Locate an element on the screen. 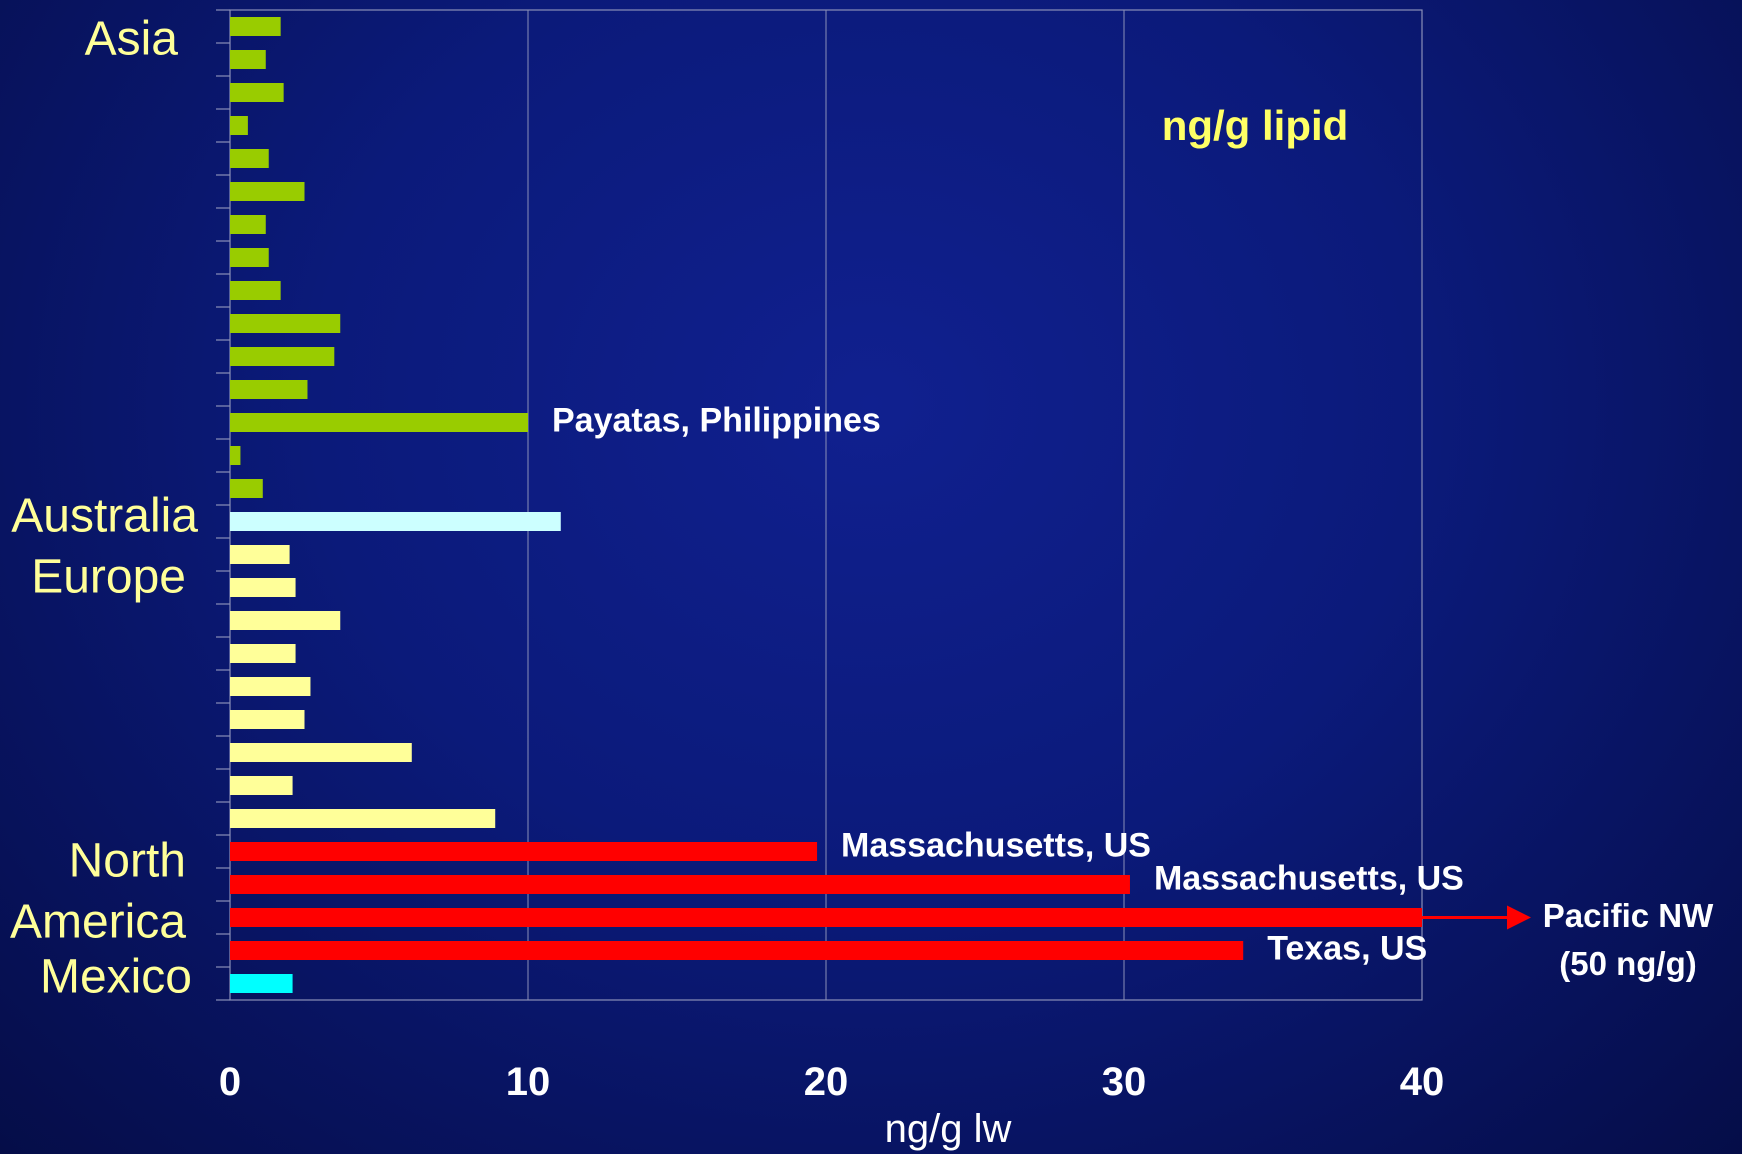  x-axis-label: ng/g lw is located at coordinates (948, 1129).